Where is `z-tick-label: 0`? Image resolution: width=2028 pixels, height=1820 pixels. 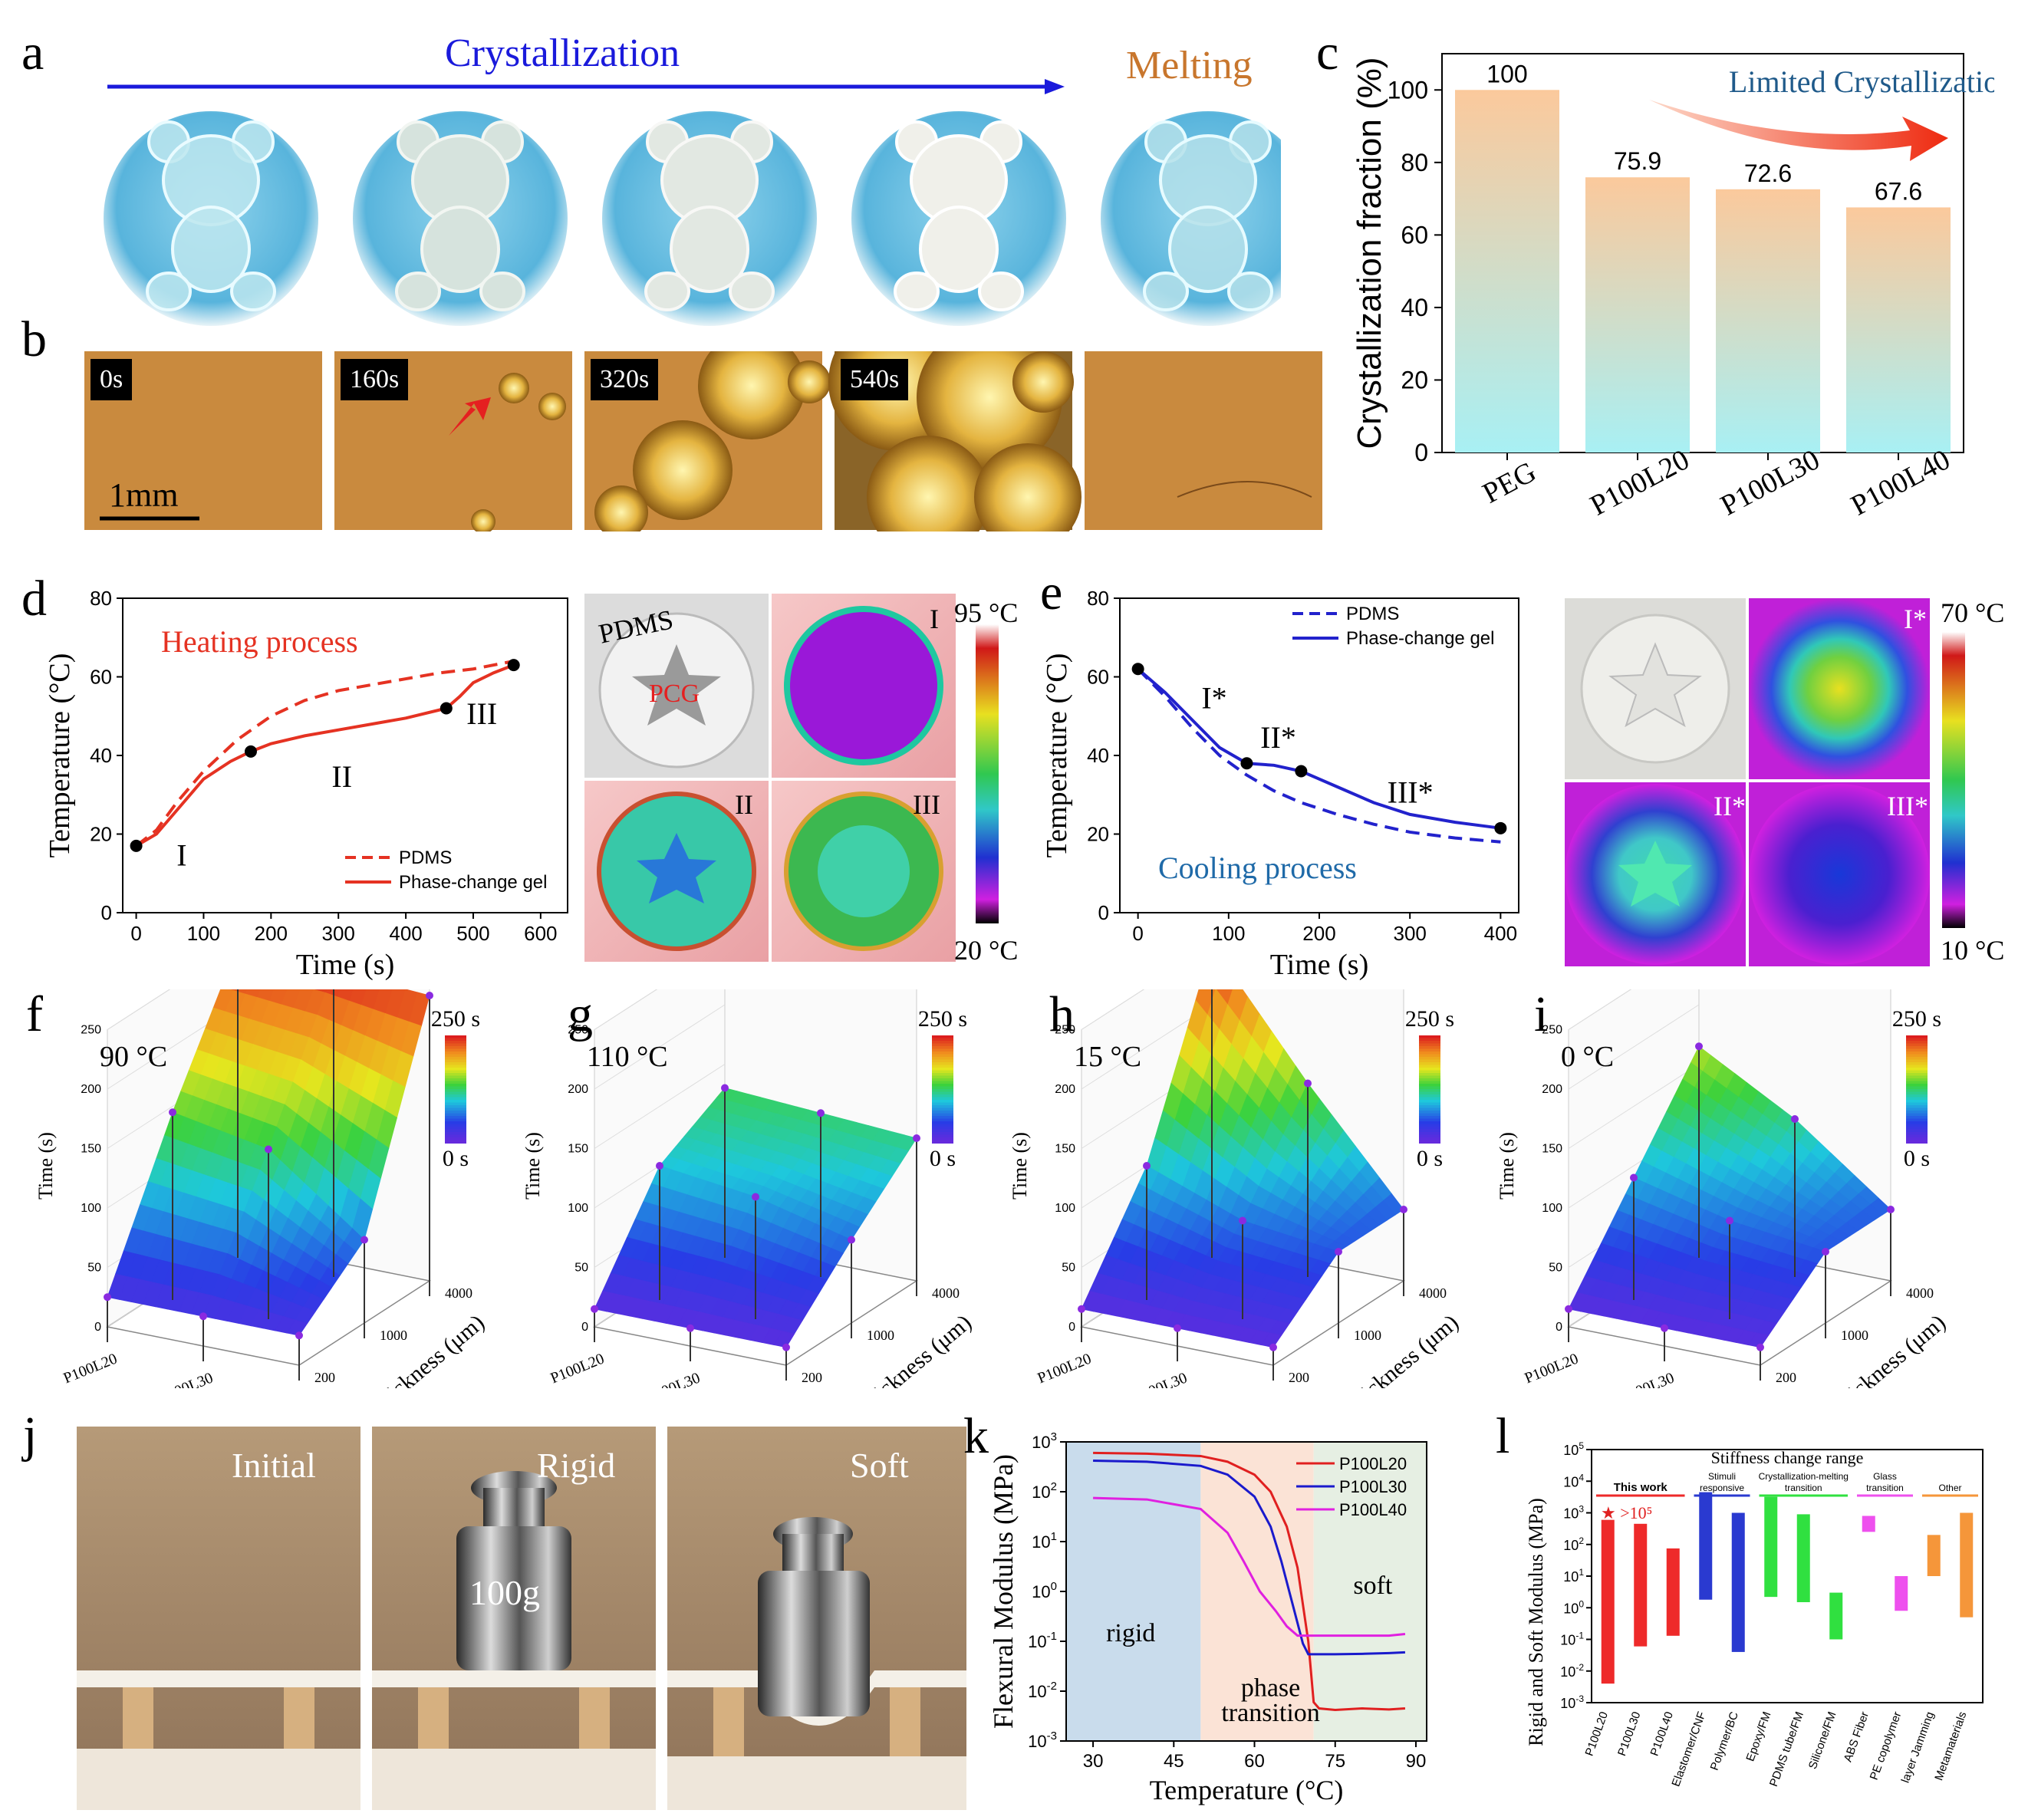 z-tick-label: 0 is located at coordinates (1559, 1328).